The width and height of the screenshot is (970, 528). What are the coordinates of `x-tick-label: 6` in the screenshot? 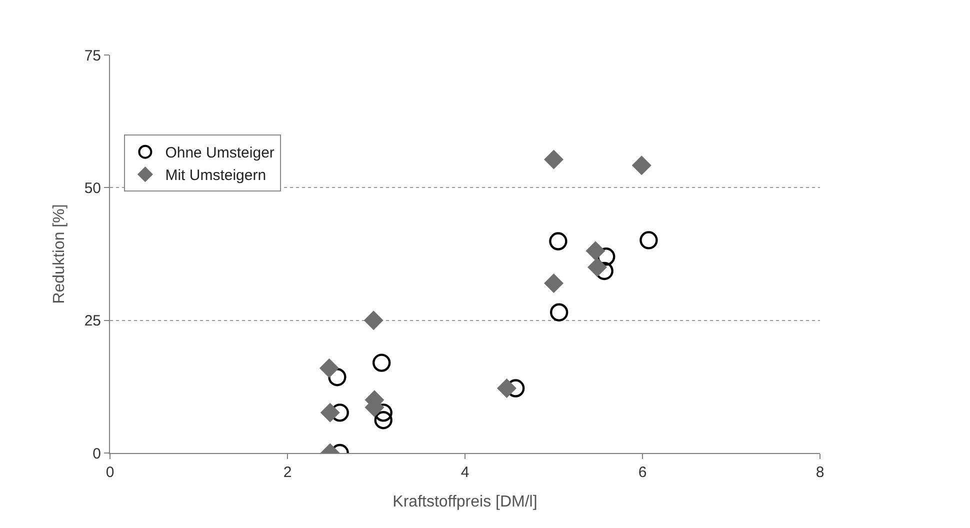 It's located at (642, 472).